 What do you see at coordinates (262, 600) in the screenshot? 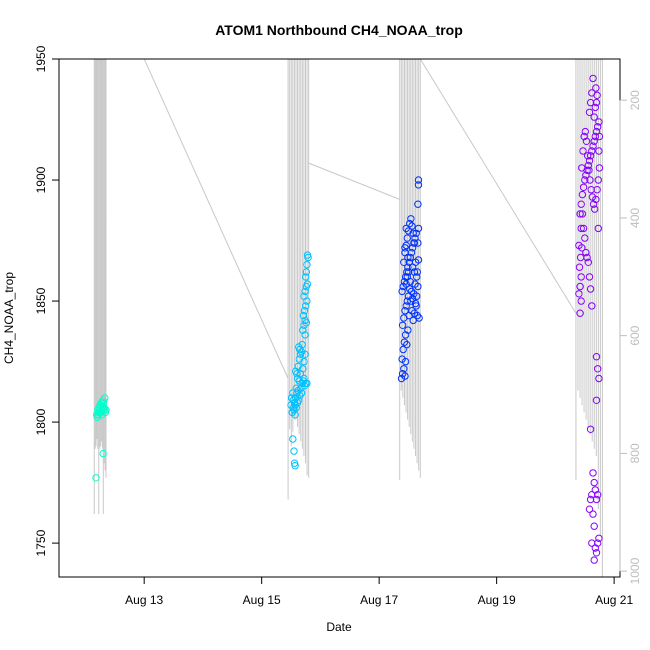
I see `x-tick-label: Aug 15` at bounding box center [262, 600].